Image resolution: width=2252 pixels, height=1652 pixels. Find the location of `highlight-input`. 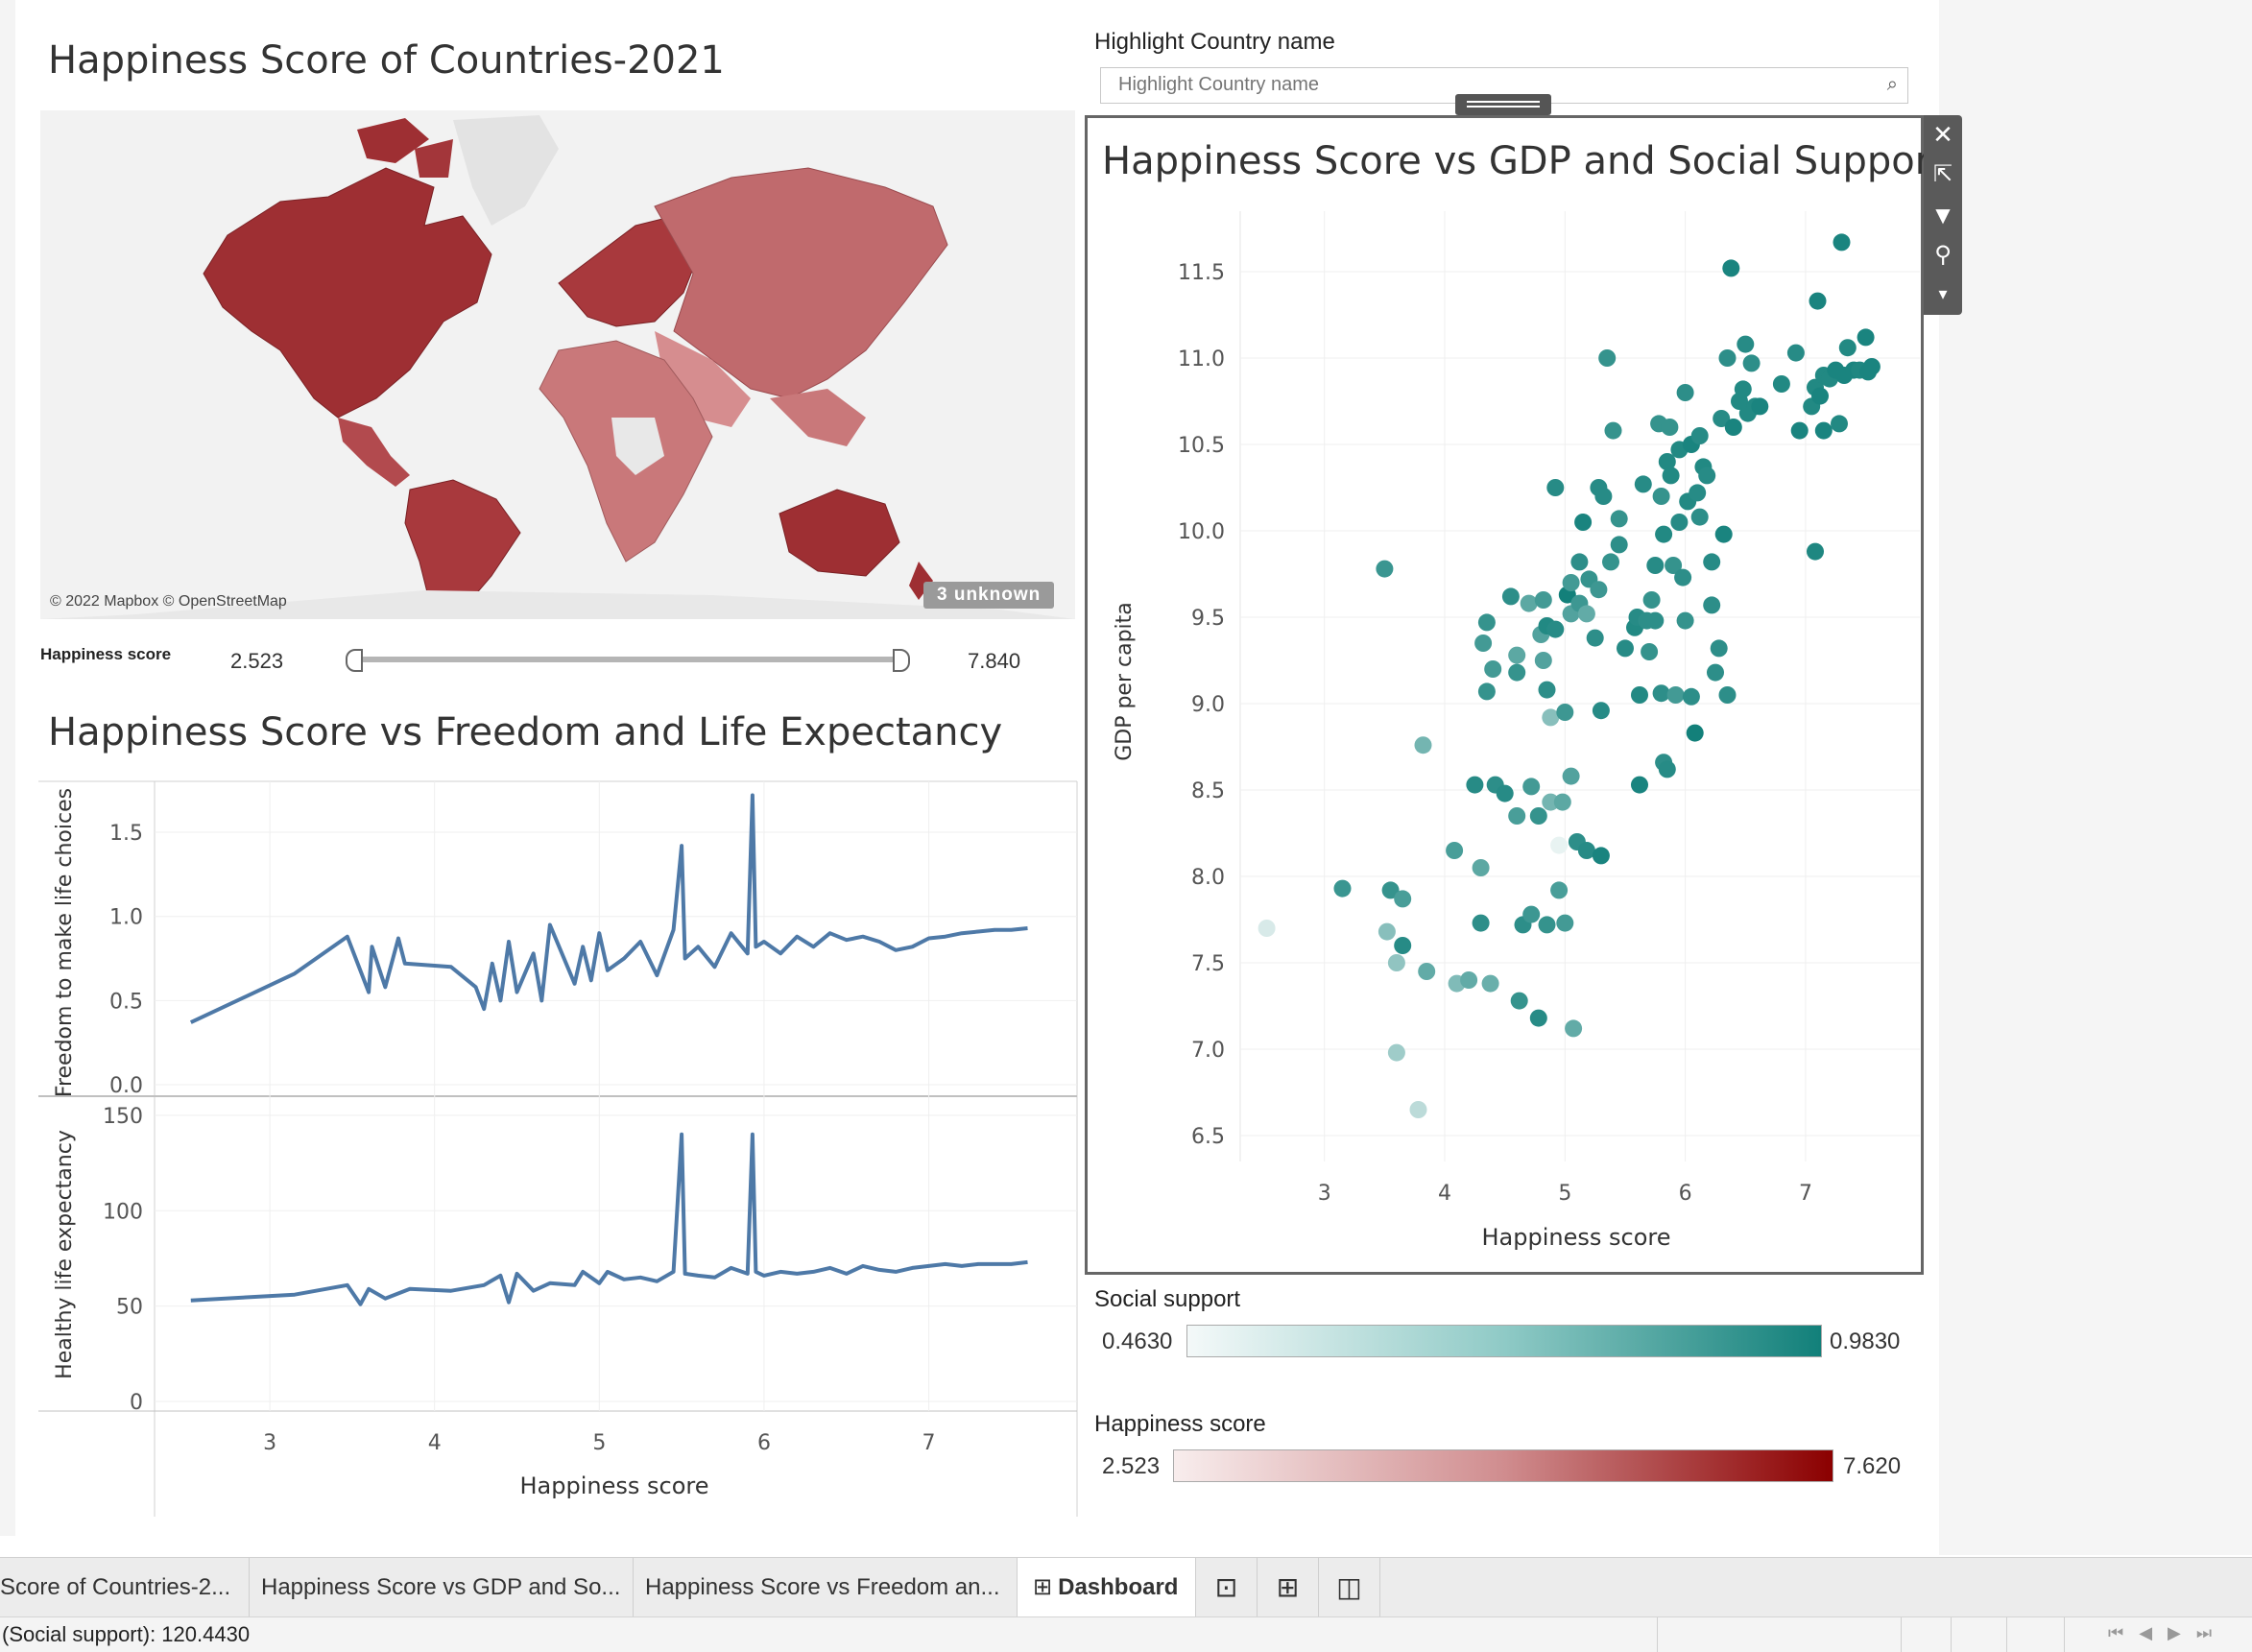

highlight-input is located at coordinates (1483, 85).